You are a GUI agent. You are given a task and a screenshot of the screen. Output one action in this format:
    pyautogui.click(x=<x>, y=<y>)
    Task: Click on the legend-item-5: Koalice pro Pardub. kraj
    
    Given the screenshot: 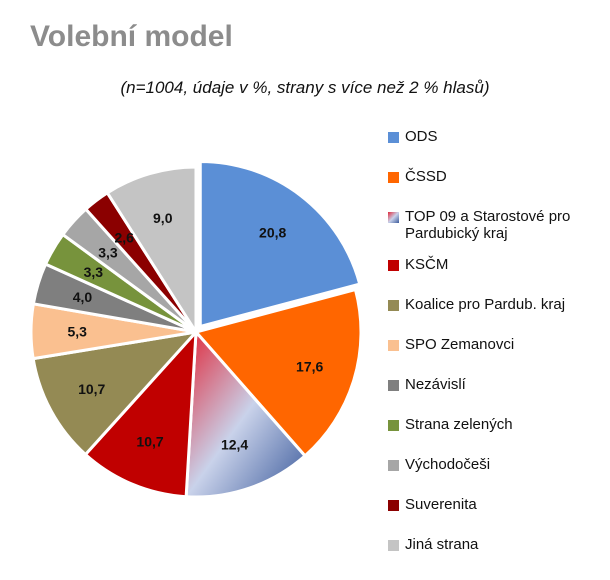 What is the action you would take?
    pyautogui.click(x=496, y=304)
    